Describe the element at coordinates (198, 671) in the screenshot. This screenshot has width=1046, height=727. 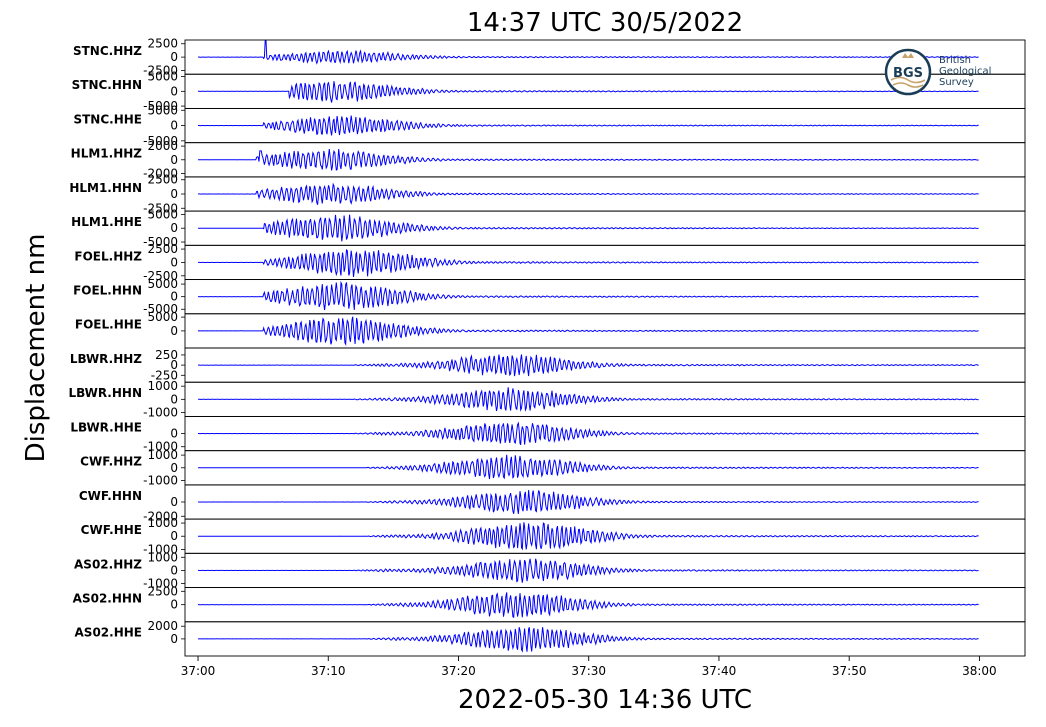
I see `x-tick-label: 37:00` at that location.